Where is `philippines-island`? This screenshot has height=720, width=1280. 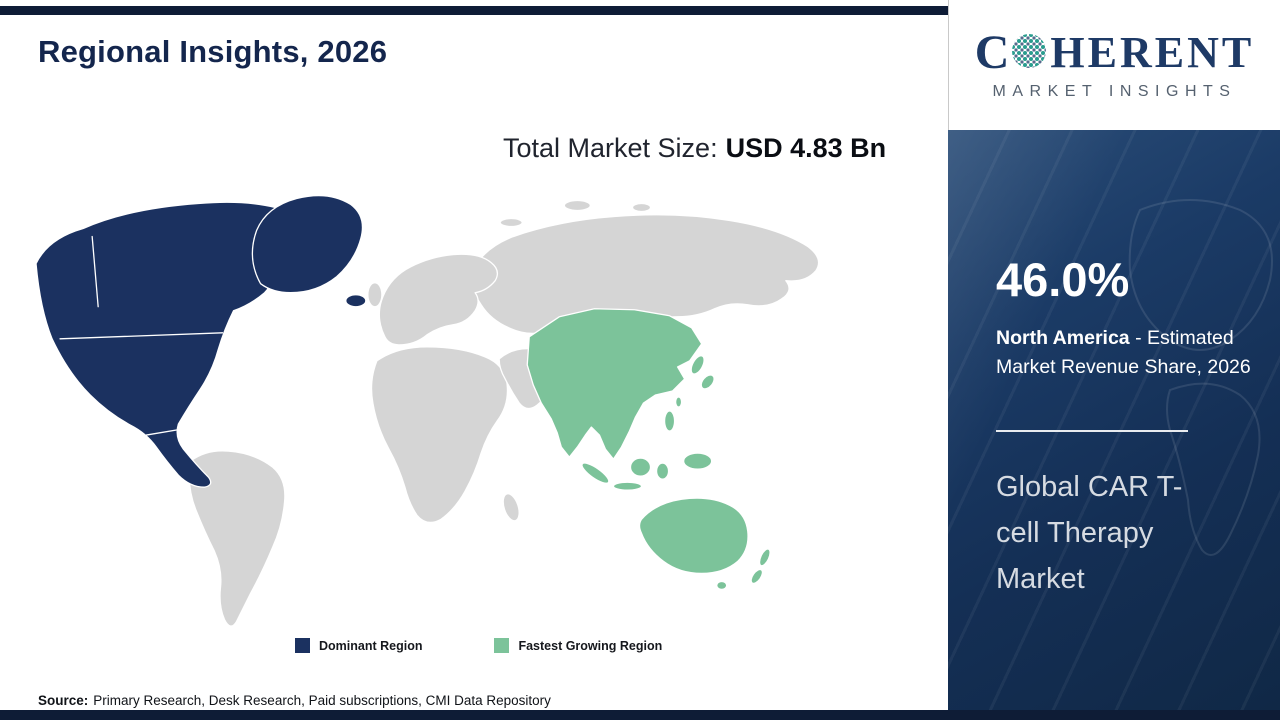 philippines-island is located at coordinates (669, 421).